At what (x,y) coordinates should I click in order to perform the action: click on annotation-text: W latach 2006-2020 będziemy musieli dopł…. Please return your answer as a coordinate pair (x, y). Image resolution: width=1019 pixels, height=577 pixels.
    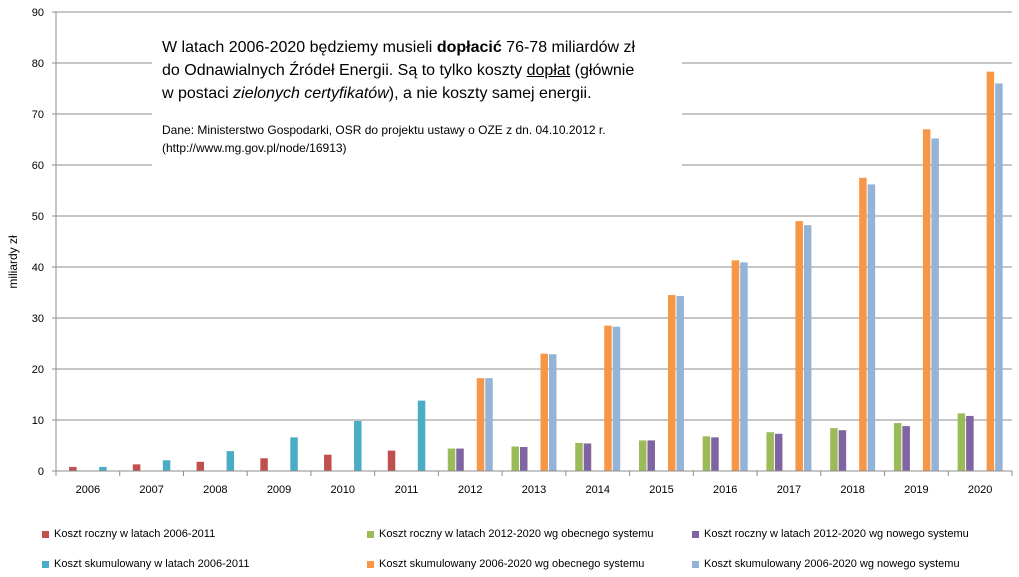
    Looking at the image, I should click on (399, 70).